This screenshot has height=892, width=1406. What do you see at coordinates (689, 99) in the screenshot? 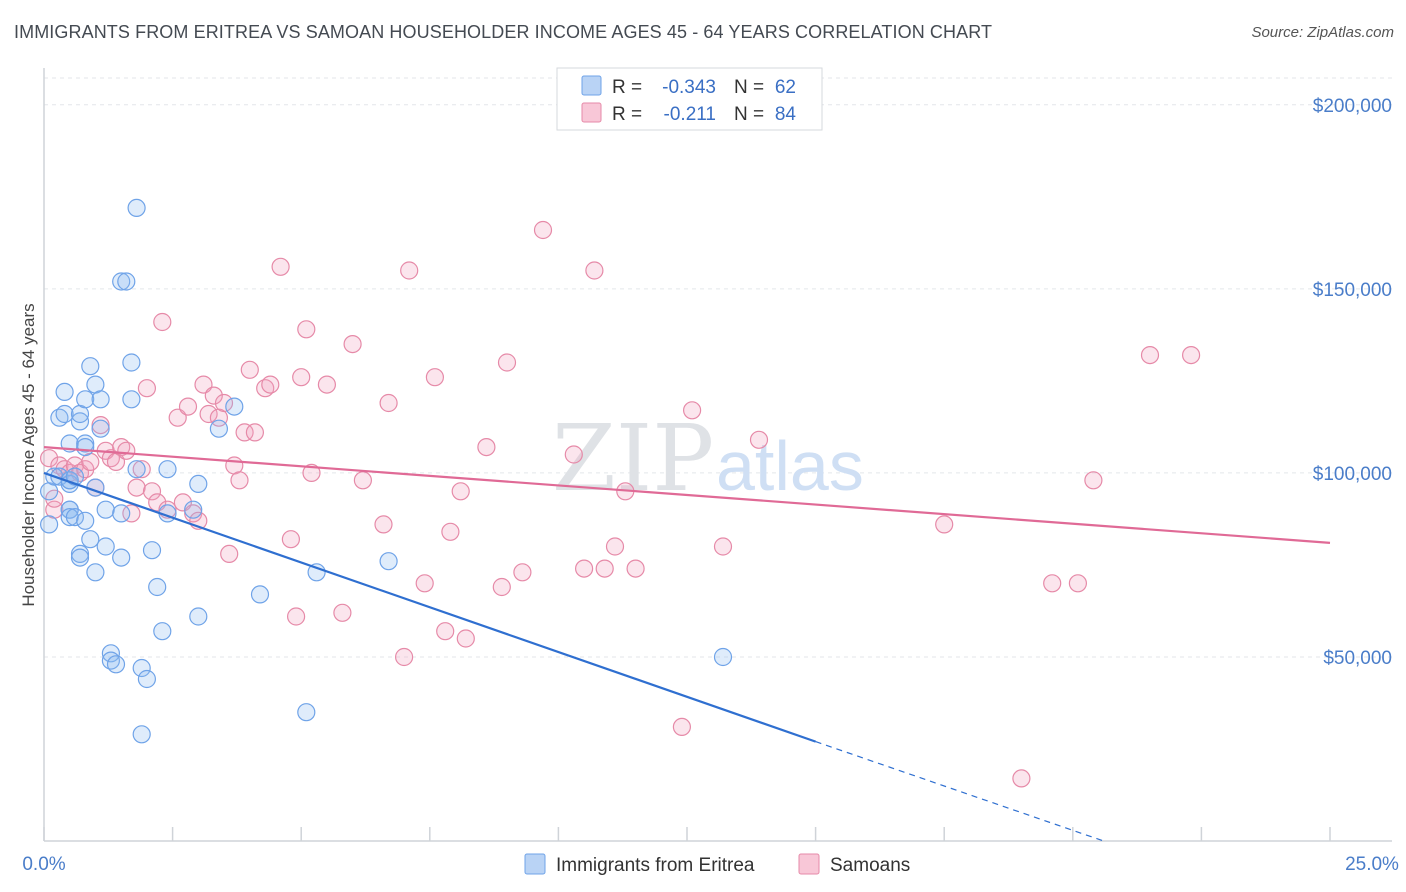
I see `correlation-legend: R = -0.343 N = 62 R = -0.211 N = 84` at bounding box center [689, 99].